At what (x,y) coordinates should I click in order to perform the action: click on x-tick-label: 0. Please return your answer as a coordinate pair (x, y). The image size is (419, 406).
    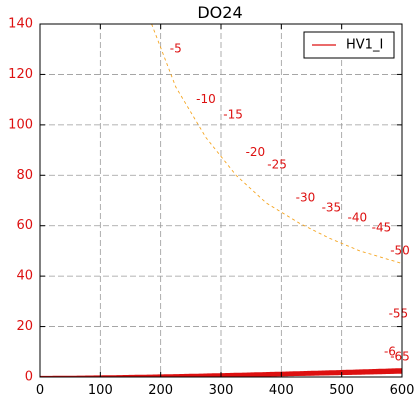
    Looking at the image, I should click on (40, 390).